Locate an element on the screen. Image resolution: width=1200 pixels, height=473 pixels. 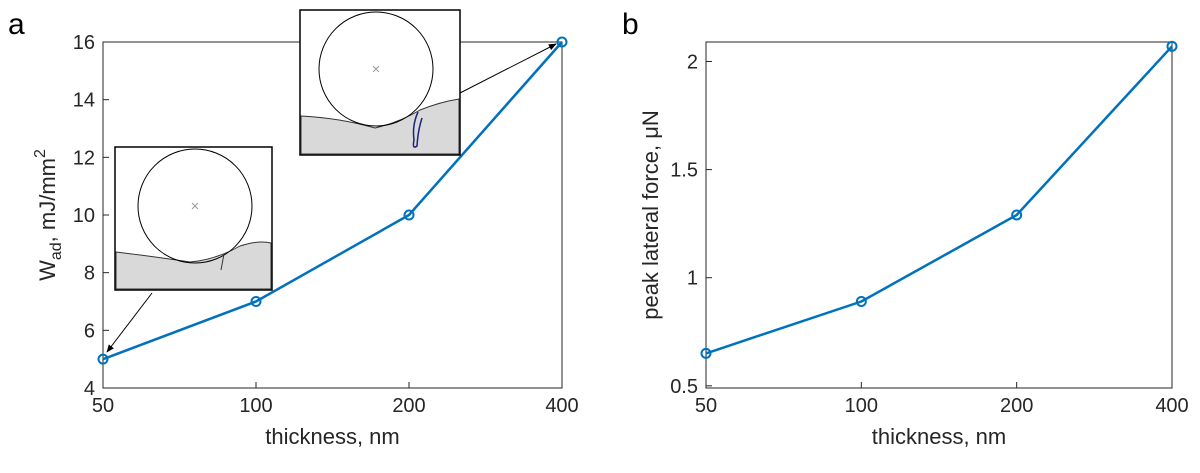
y-tick-label: 6 is located at coordinates (89, 331).